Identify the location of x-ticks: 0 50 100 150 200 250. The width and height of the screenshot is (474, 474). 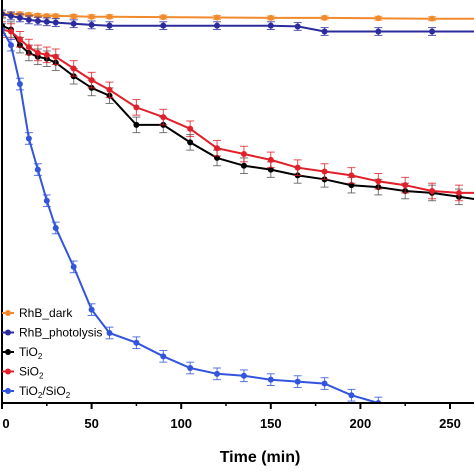
(231, 417).